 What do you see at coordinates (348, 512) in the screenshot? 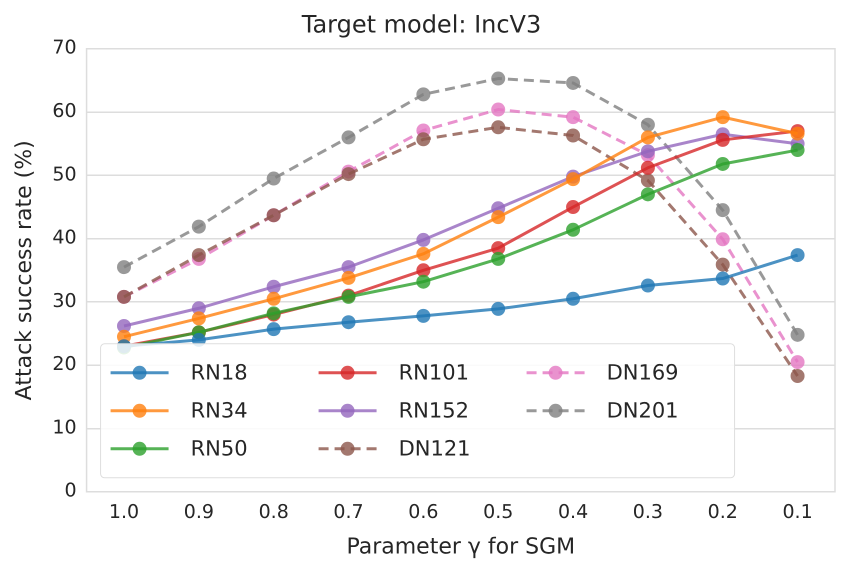
I see `x-tick-label: 0.7` at bounding box center [348, 512].